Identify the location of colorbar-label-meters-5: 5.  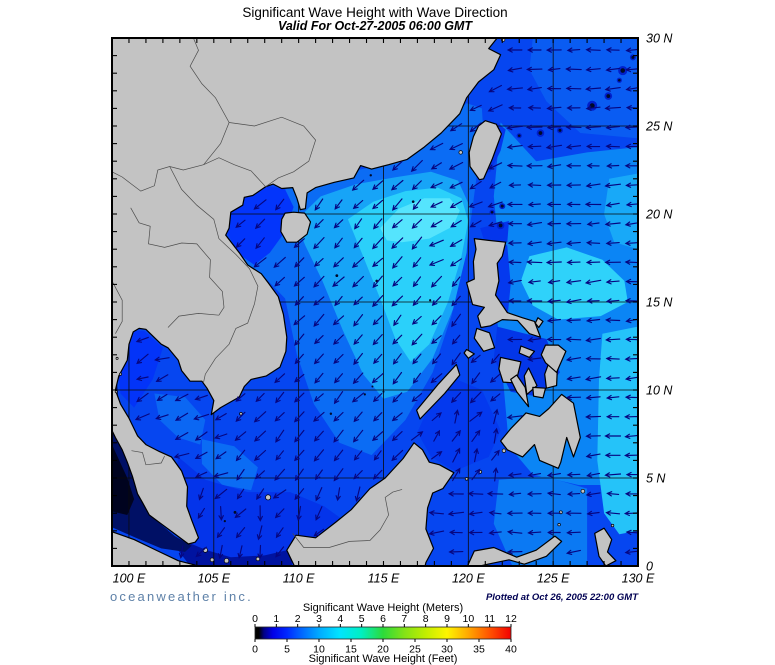
(362, 619).